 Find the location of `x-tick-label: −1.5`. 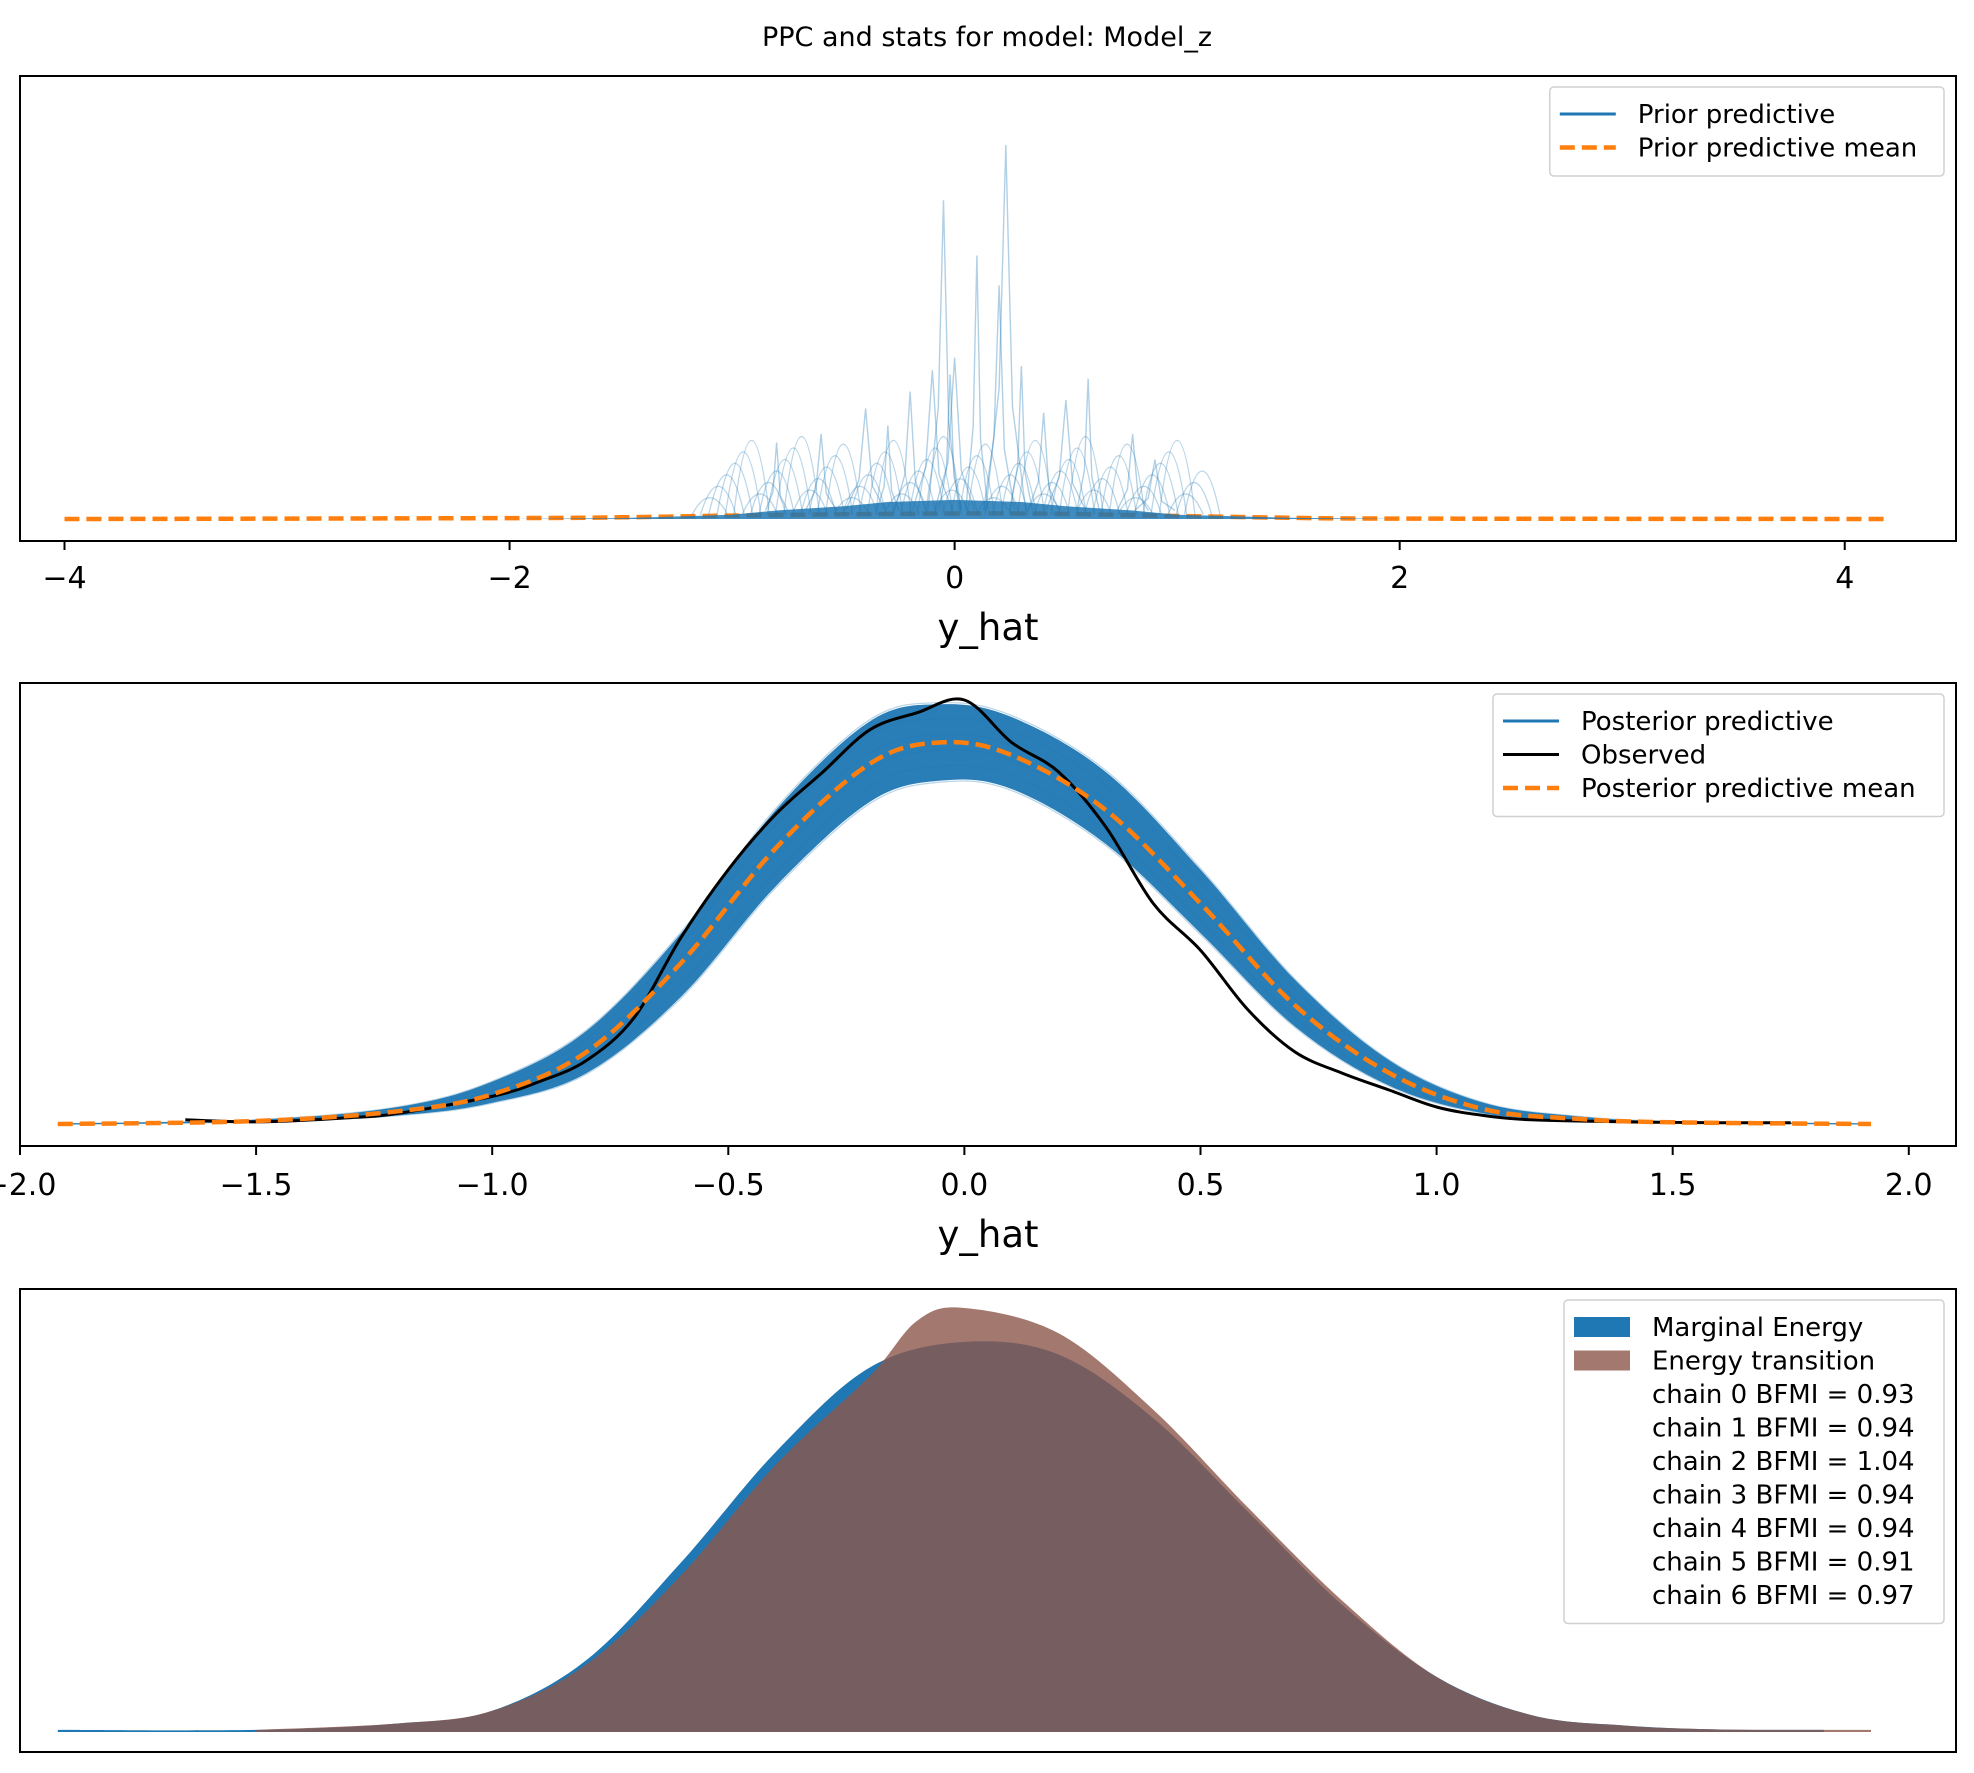

x-tick-label: −1.5 is located at coordinates (256, 1185).